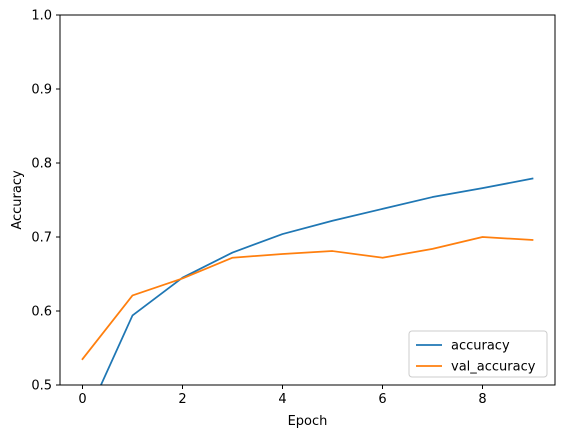 This screenshot has width=567, height=438. Describe the element at coordinates (282, 399) in the screenshot. I see `x-tick-label: 4` at that location.